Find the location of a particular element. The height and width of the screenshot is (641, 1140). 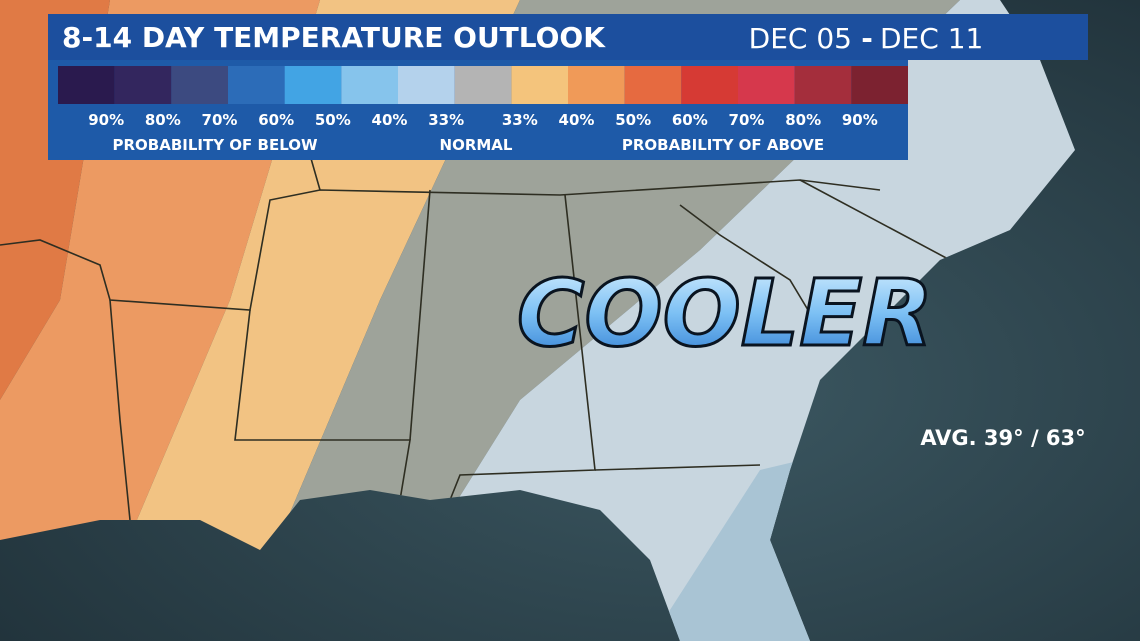

title-bar is located at coordinates (568, 37).